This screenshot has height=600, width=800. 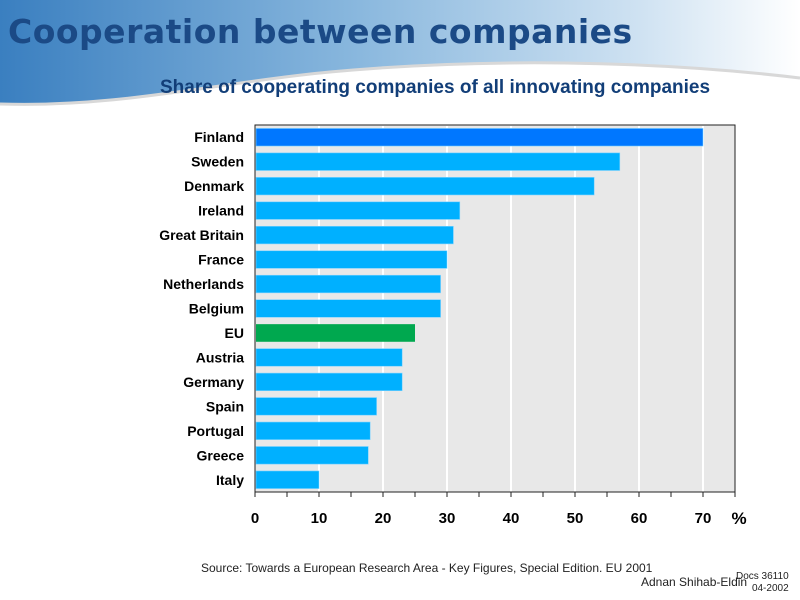 What do you see at coordinates (425, 186) in the screenshot?
I see `bar-denmark` at bounding box center [425, 186].